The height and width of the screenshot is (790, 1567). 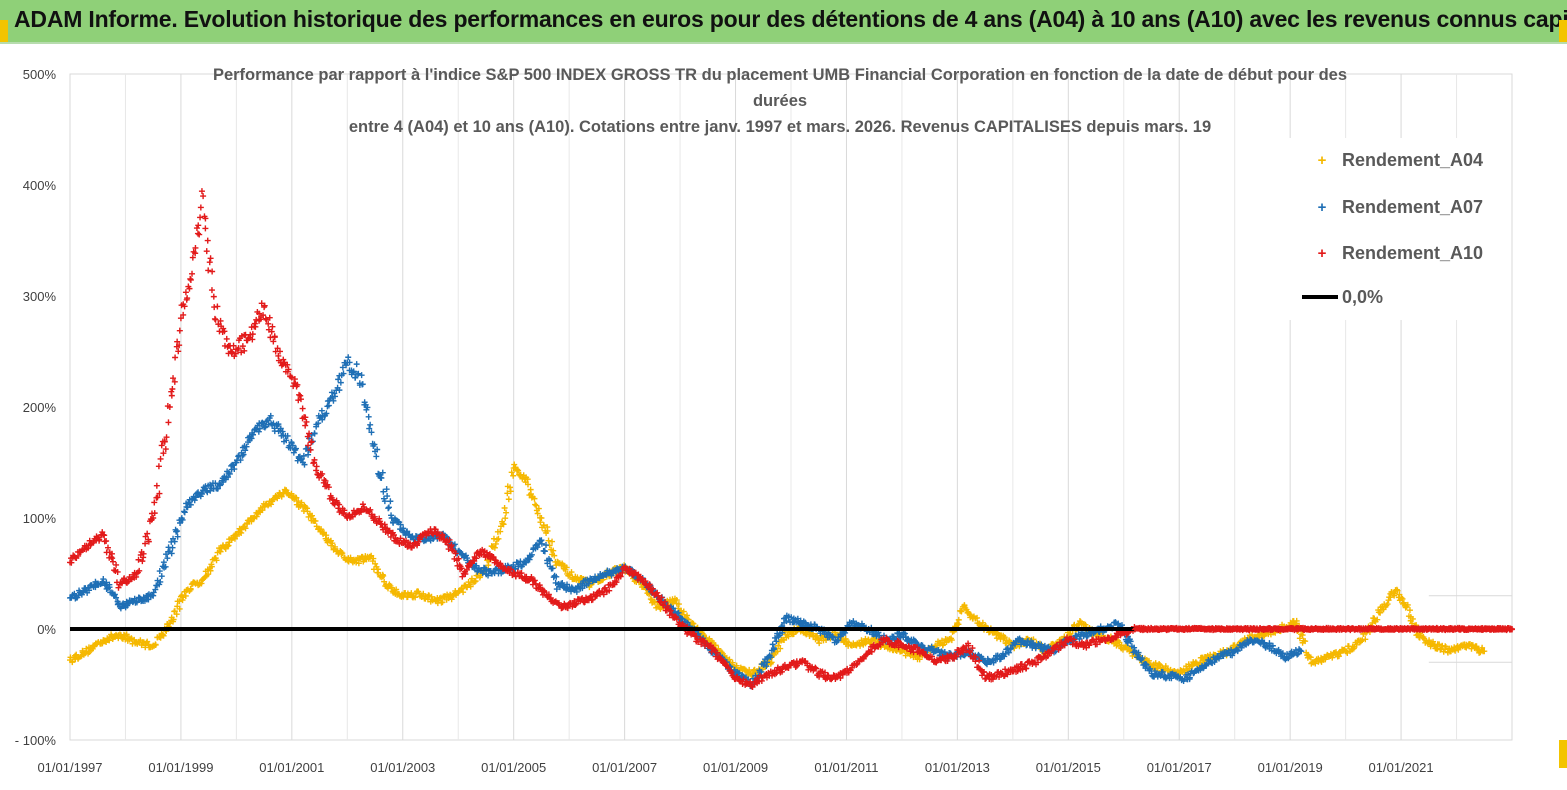 What do you see at coordinates (1413, 159) in the screenshot?
I see `legend-label-a04: Rendement_A04` at bounding box center [1413, 159].